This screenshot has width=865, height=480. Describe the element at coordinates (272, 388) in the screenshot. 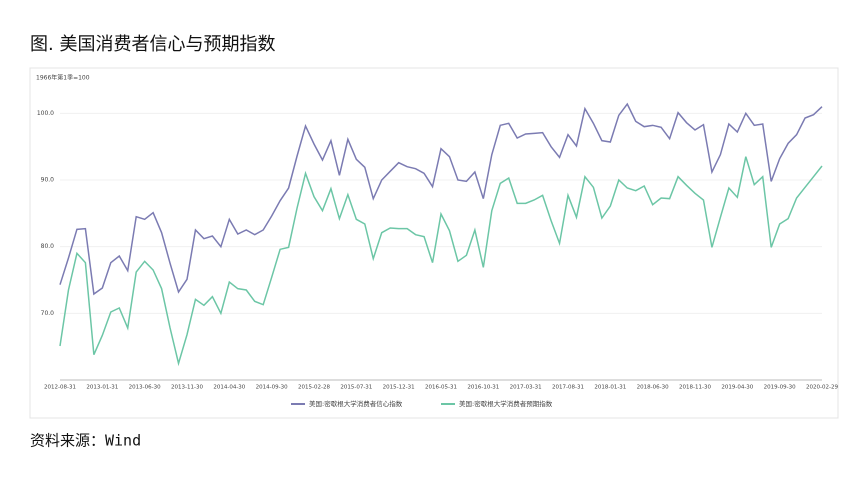

I see `x-tick-label: 2014-09-30` at that location.